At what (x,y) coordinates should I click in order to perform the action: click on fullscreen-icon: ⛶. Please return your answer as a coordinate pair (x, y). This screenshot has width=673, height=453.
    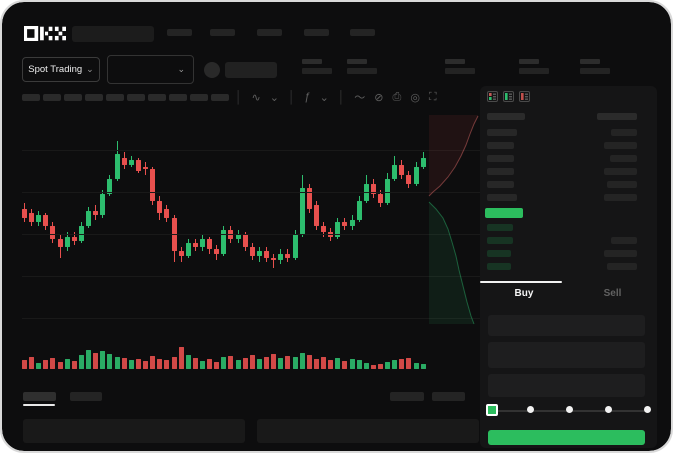
    Looking at the image, I should click on (432, 96).